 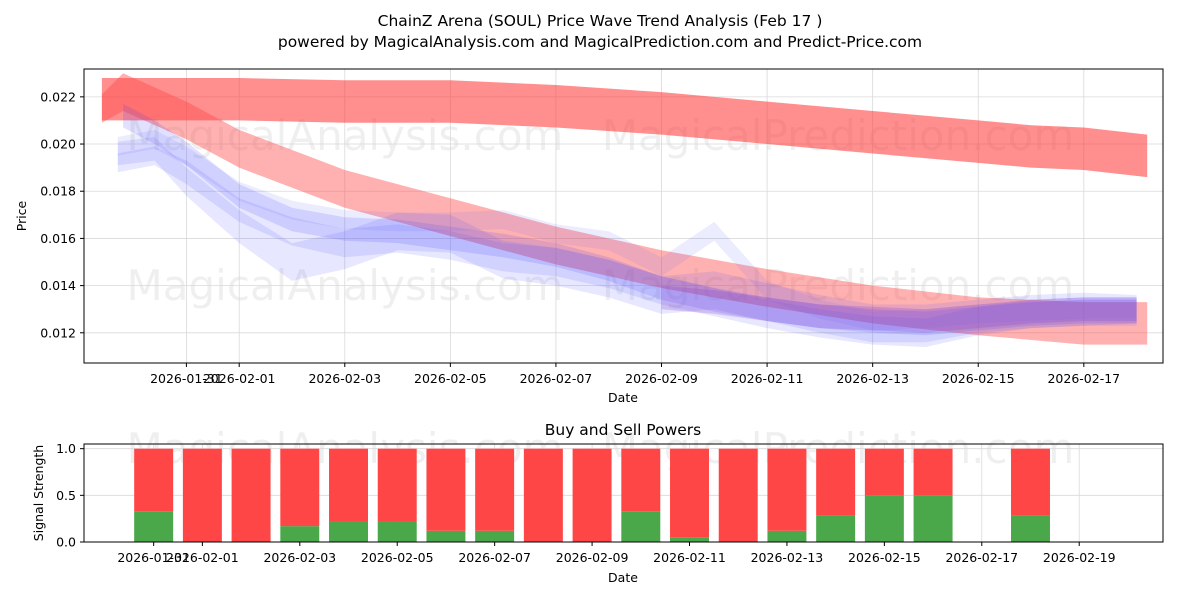 What do you see at coordinates (58, 332) in the screenshot?
I see `y-tick-label: 0.012` at bounding box center [58, 332].